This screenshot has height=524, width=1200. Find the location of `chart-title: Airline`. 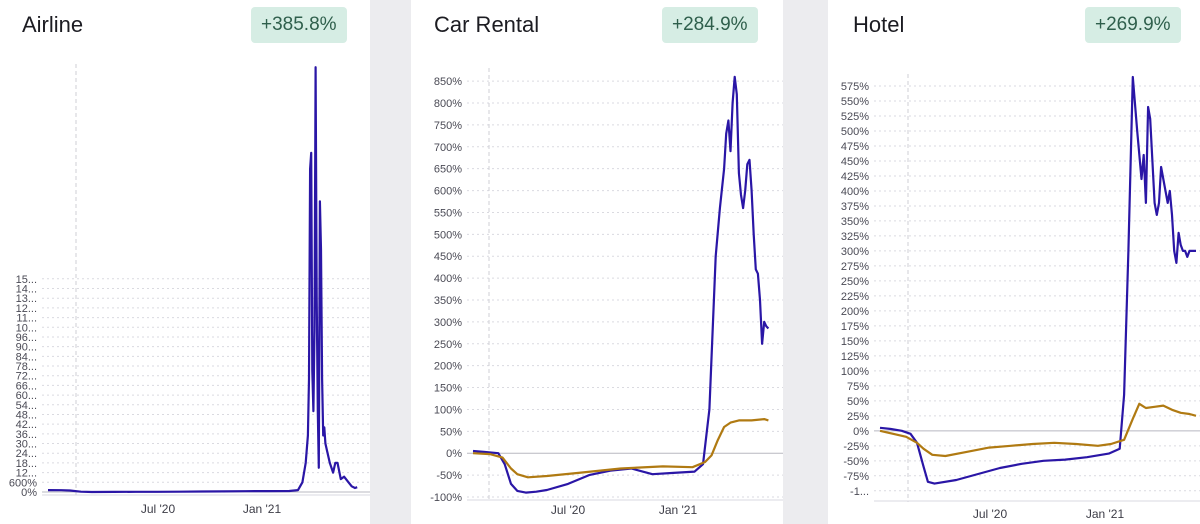

chart-title: Airline is located at coordinates (53, 24).